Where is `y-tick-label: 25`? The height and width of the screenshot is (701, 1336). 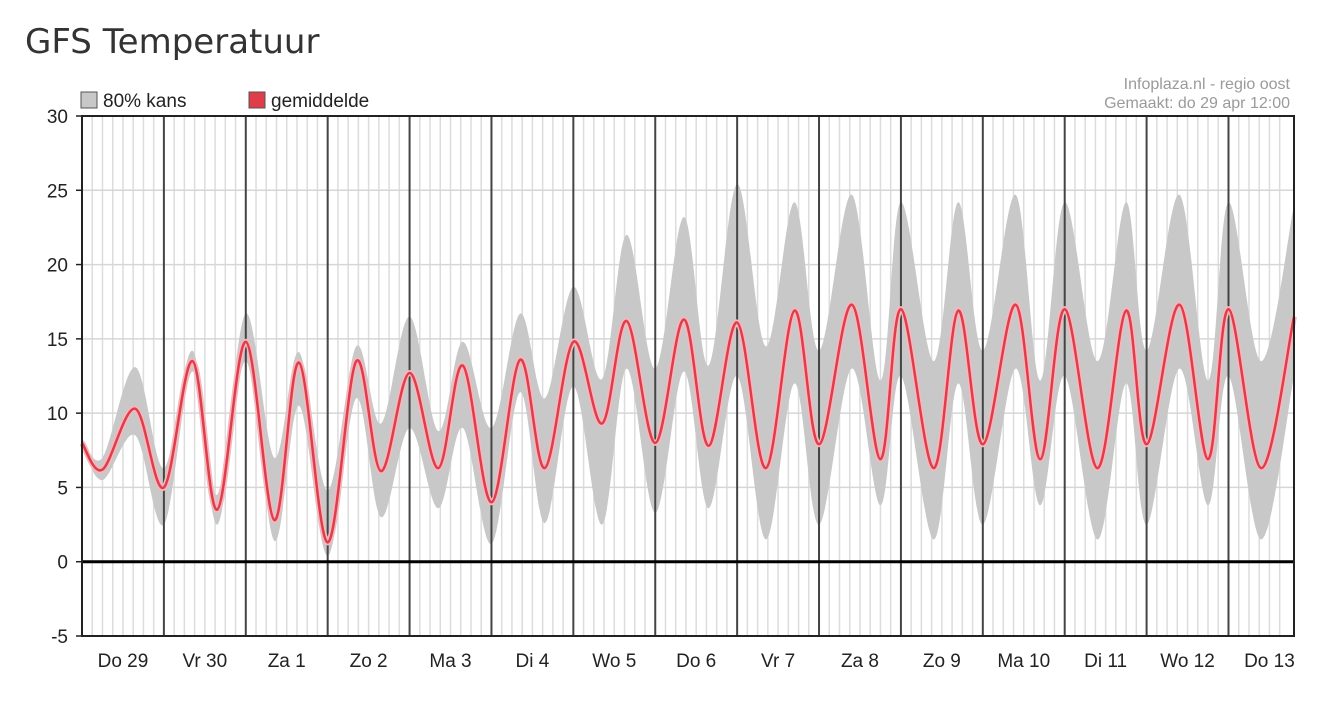
y-tick-label: 25 is located at coordinates (57, 191).